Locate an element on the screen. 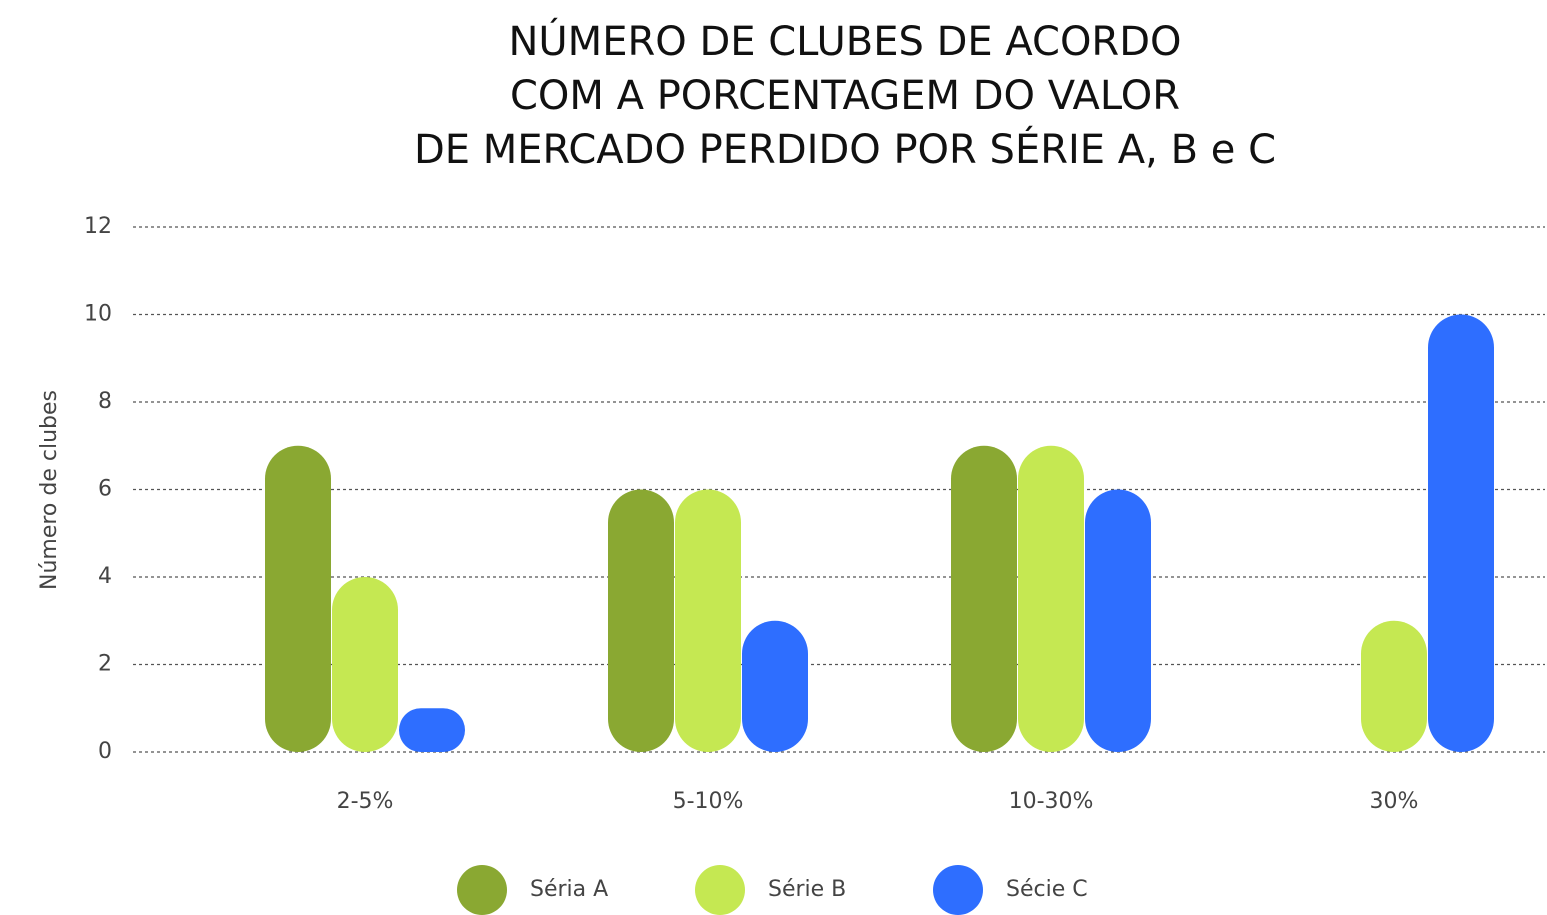  chart-title: DE MERCADO PERDIDO POR SÉRIE A, B e C is located at coordinates (845, 149).